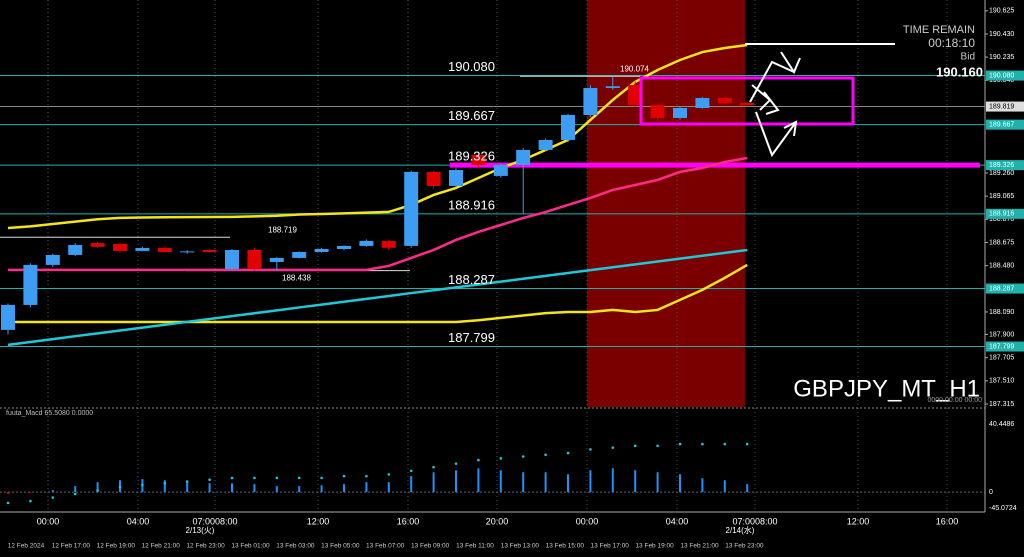 The image size is (1024, 557). What do you see at coordinates (1001, 80) in the screenshot?
I see `y-tick-label: 190.040` at bounding box center [1001, 80].